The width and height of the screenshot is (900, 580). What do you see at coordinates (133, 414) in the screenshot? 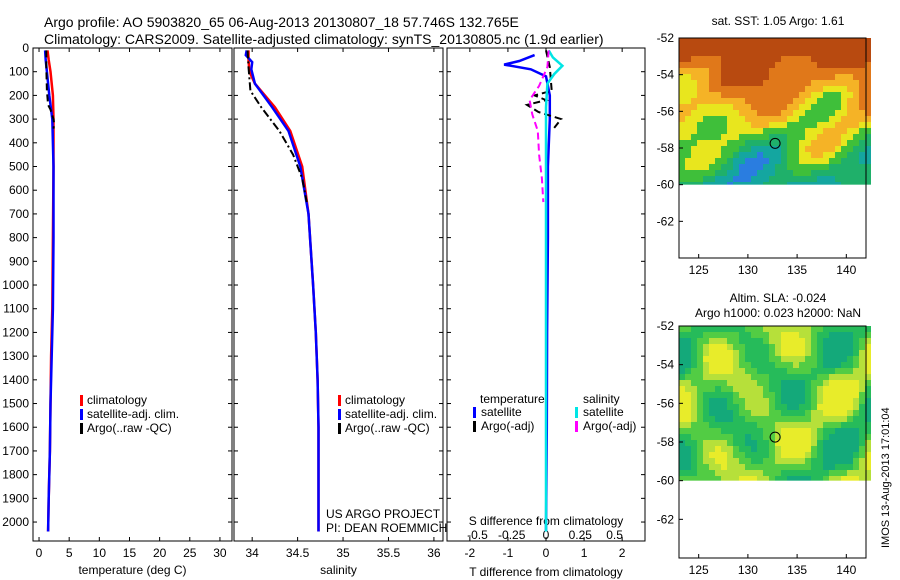
I see `temperature-legend-label: satellite-adj. clim.` at bounding box center [133, 414].